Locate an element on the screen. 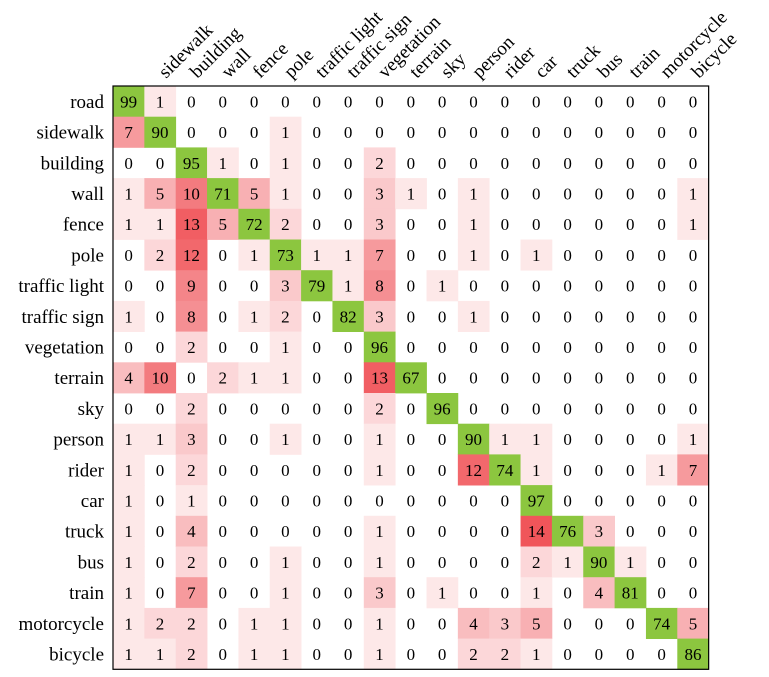  row-label: traffic light is located at coordinates (61, 286).